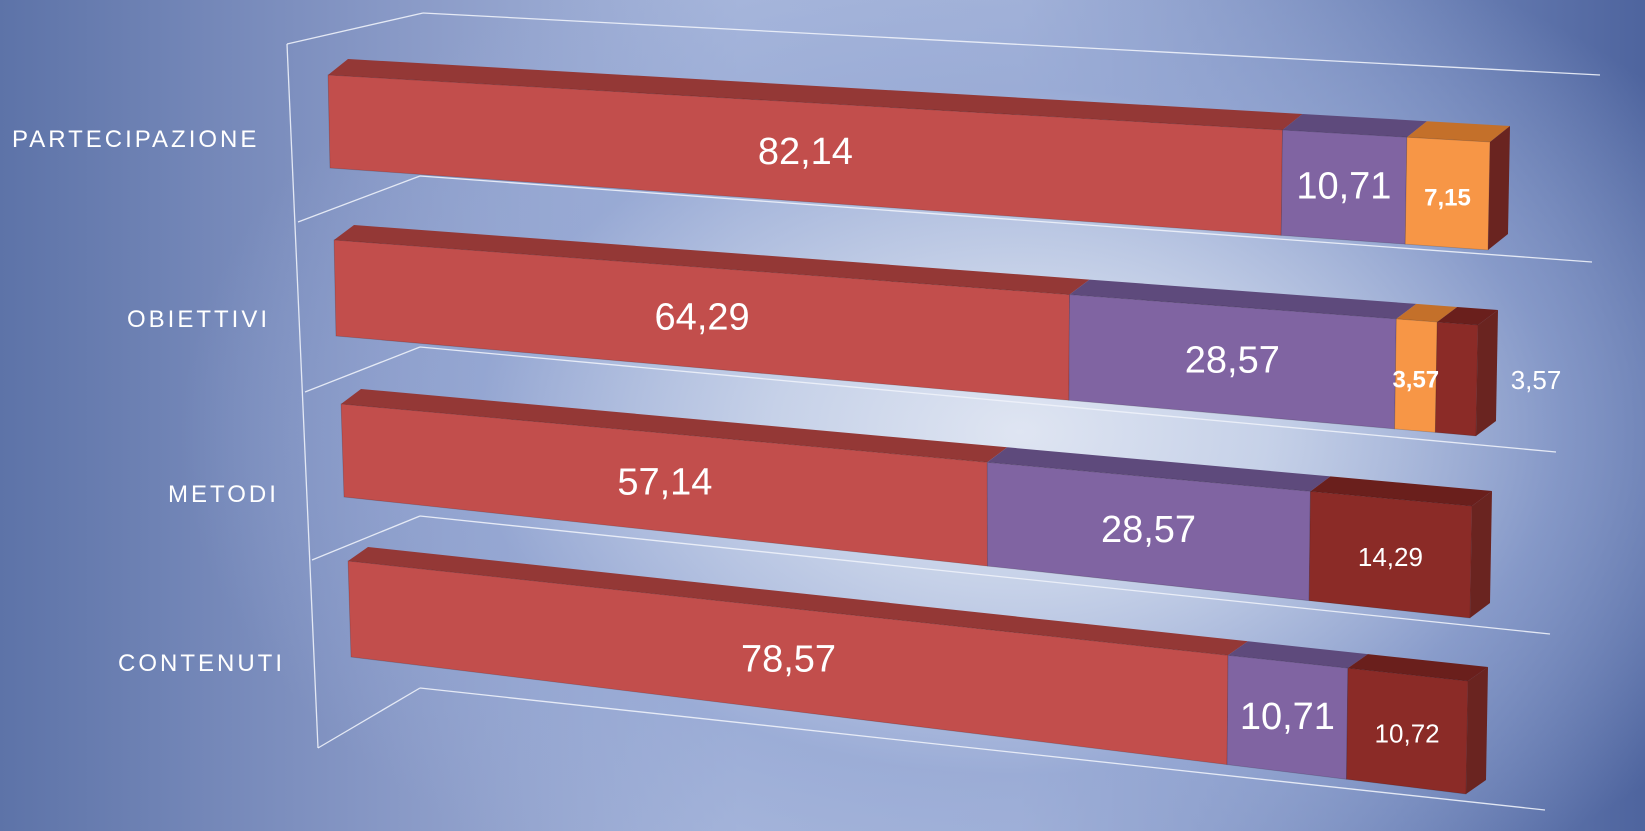  I want to click on category-label-contenuti: CONTENUTI, so click(201, 663).